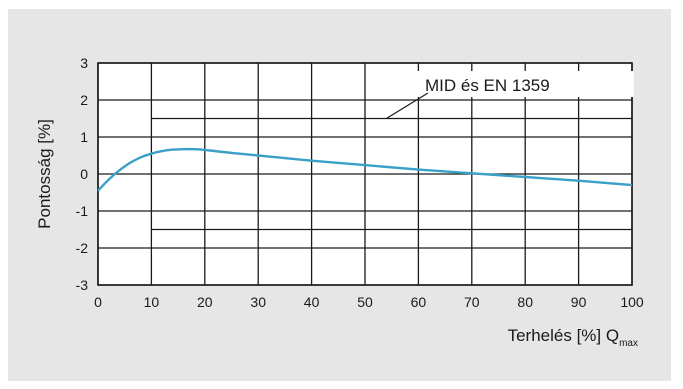 The width and height of the screenshot is (683, 389). I want to click on x-tick-label: 40, so click(312, 302).